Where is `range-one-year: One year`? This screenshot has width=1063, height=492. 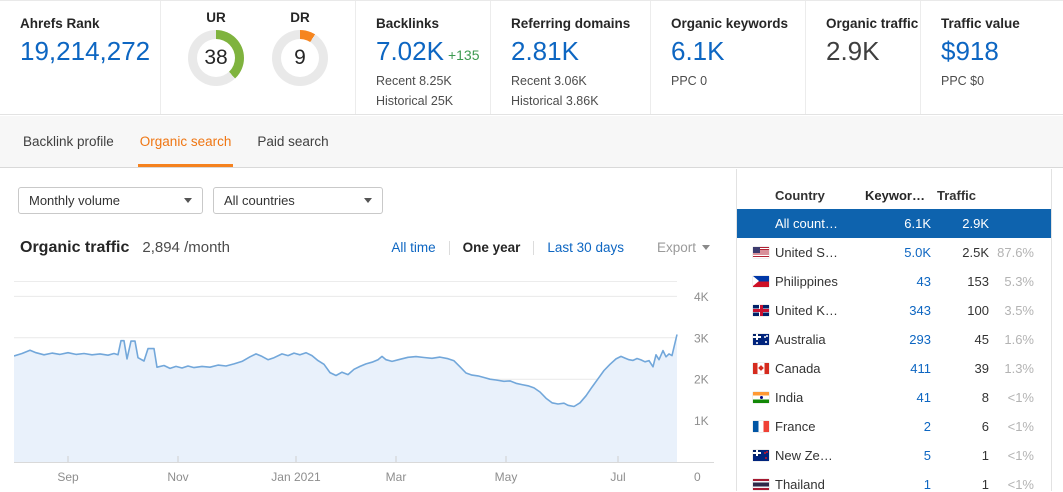
range-one-year: One year is located at coordinates (491, 247).